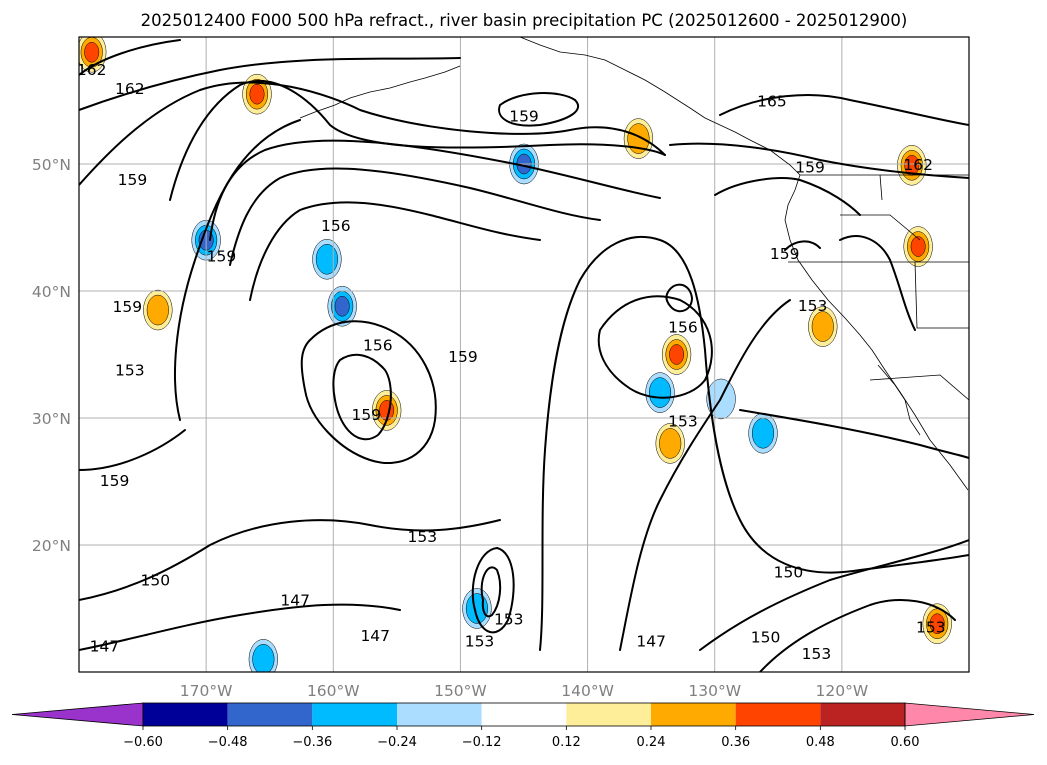 This screenshot has height=765, width=1047. I want to click on contour-label-6: 159, so click(133, 180).